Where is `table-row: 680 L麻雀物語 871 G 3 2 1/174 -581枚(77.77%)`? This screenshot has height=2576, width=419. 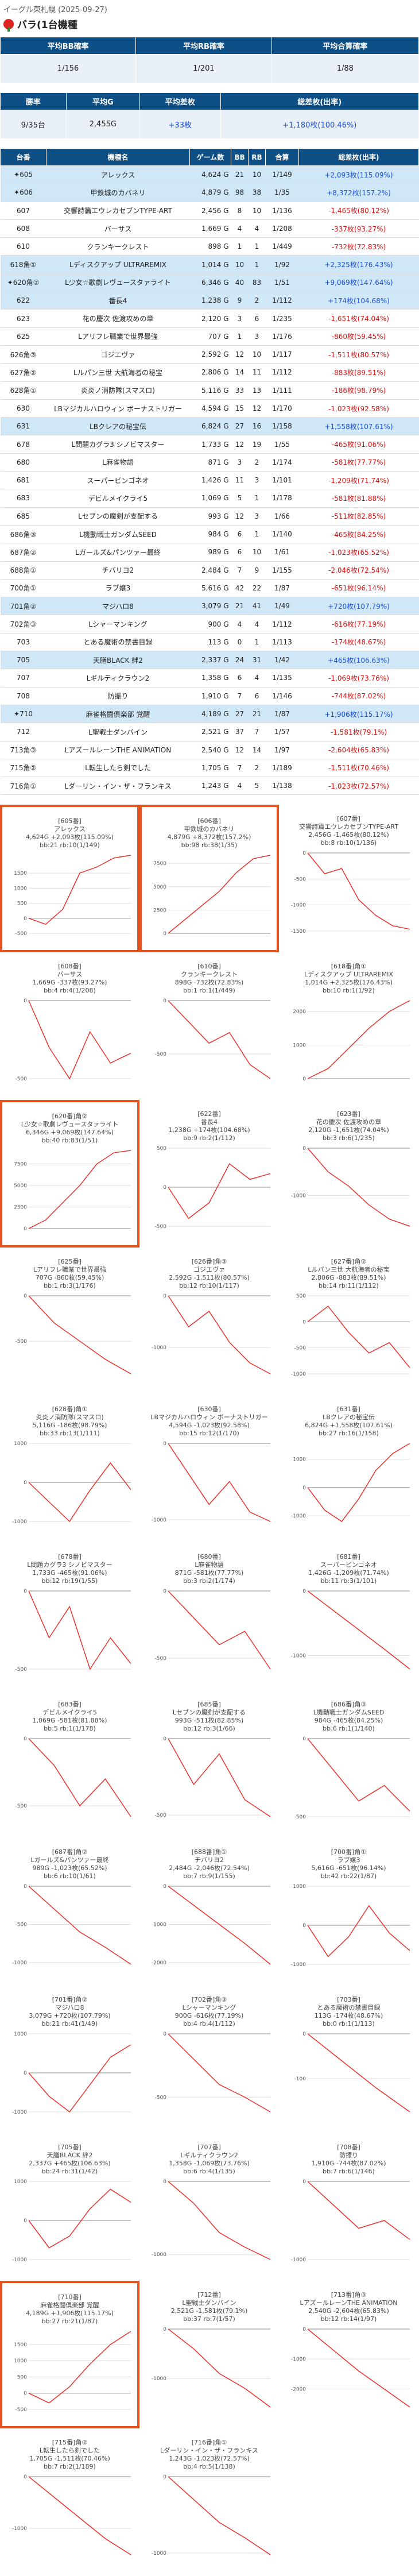
table-row: 680 L麻雀物語 871 G 3 2 1/174 -581枚(77.77%) is located at coordinates (209, 462).